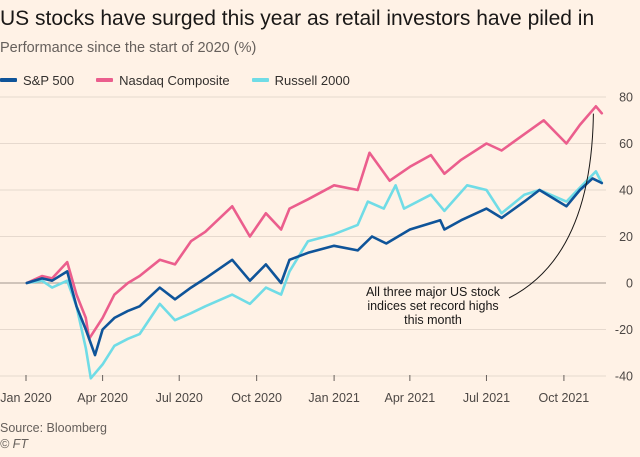 The height and width of the screenshot is (457, 640). Describe the element at coordinates (624, 377) in the screenshot. I see `y-tick-label: -40` at that location.